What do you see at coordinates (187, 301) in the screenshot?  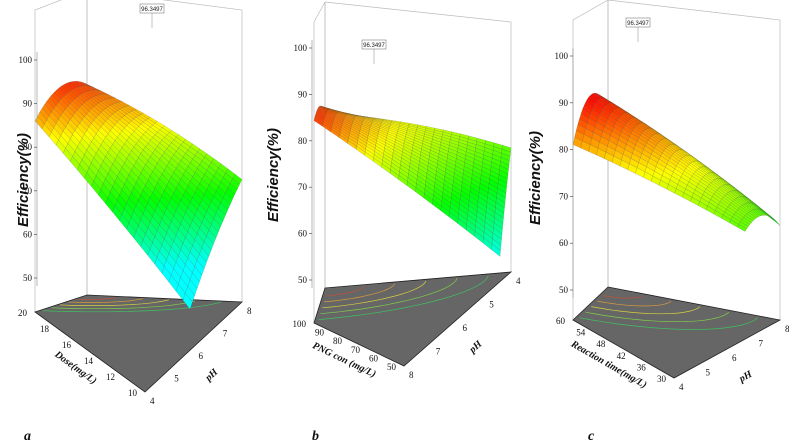 I see `panel-a-surface-cell` at bounding box center [187, 301].